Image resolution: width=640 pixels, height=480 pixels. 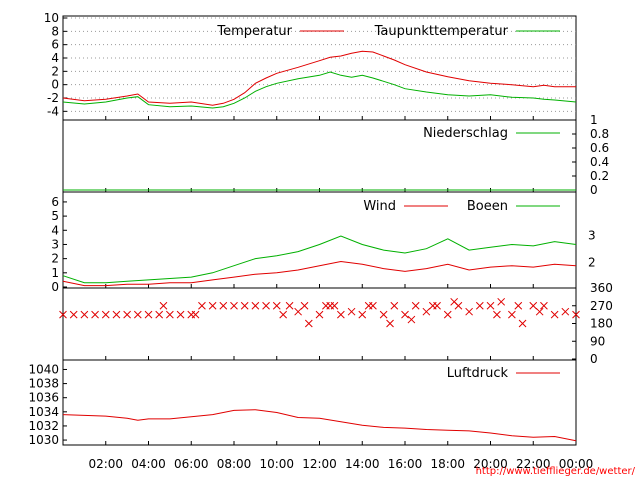 I want to click on temperature-series-temperatur, so click(x=319, y=78).